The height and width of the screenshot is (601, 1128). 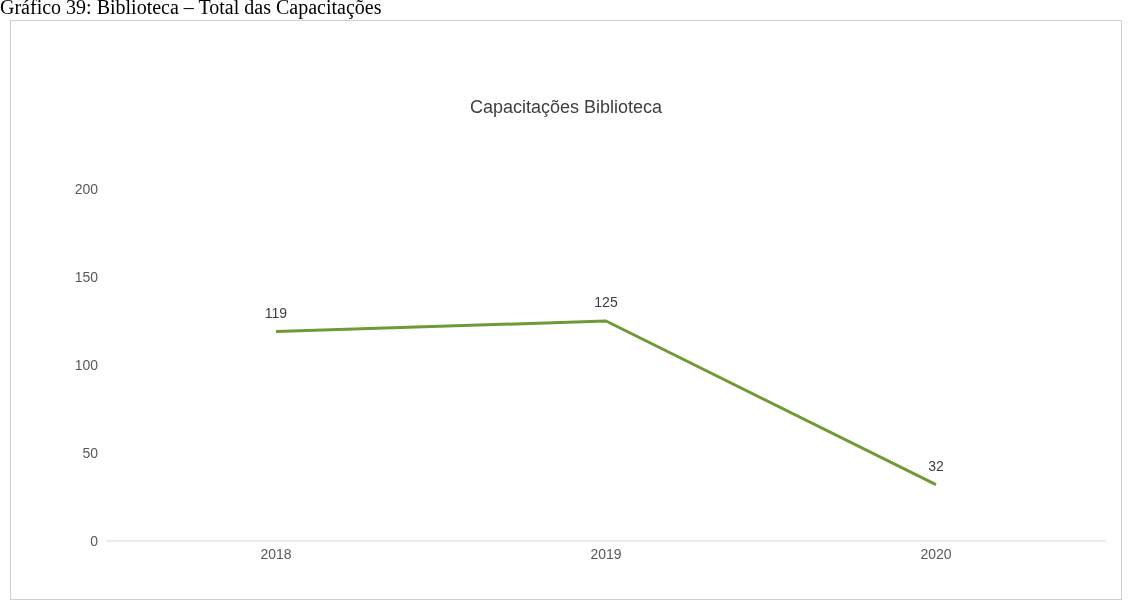 What do you see at coordinates (606, 553) in the screenshot?
I see `x-tick-label: 2019` at bounding box center [606, 553].